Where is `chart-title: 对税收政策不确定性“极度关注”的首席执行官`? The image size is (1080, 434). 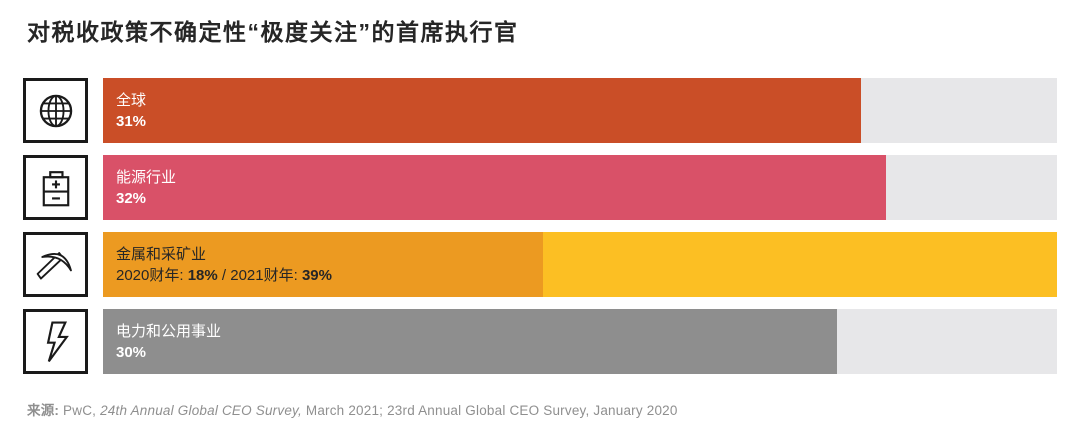
chart-title: 对税收政策不确定性“极度关注”的首席执行官 is located at coordinates (273, 32).